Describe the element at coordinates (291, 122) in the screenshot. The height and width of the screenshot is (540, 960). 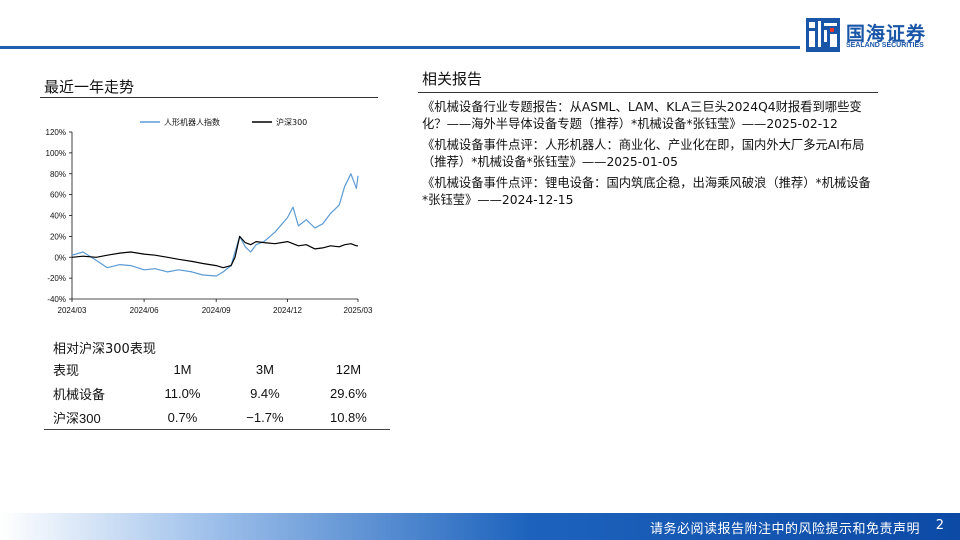
I see `legend-label: 沪深300` at that location.